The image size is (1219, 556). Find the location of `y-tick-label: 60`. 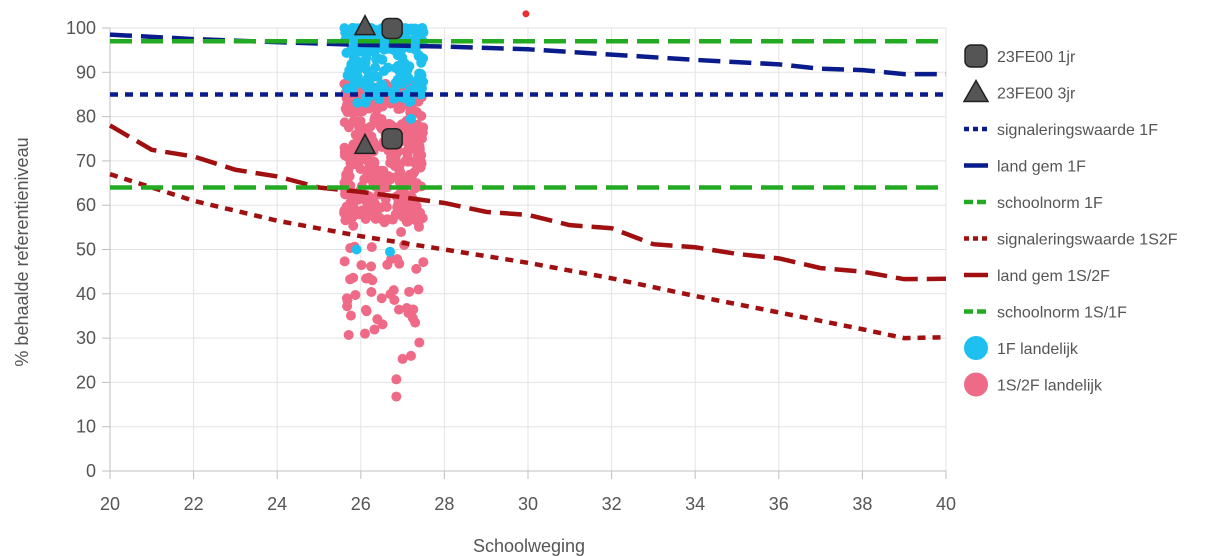

y-tick-label: 60 is located at coordinates (86, 205).